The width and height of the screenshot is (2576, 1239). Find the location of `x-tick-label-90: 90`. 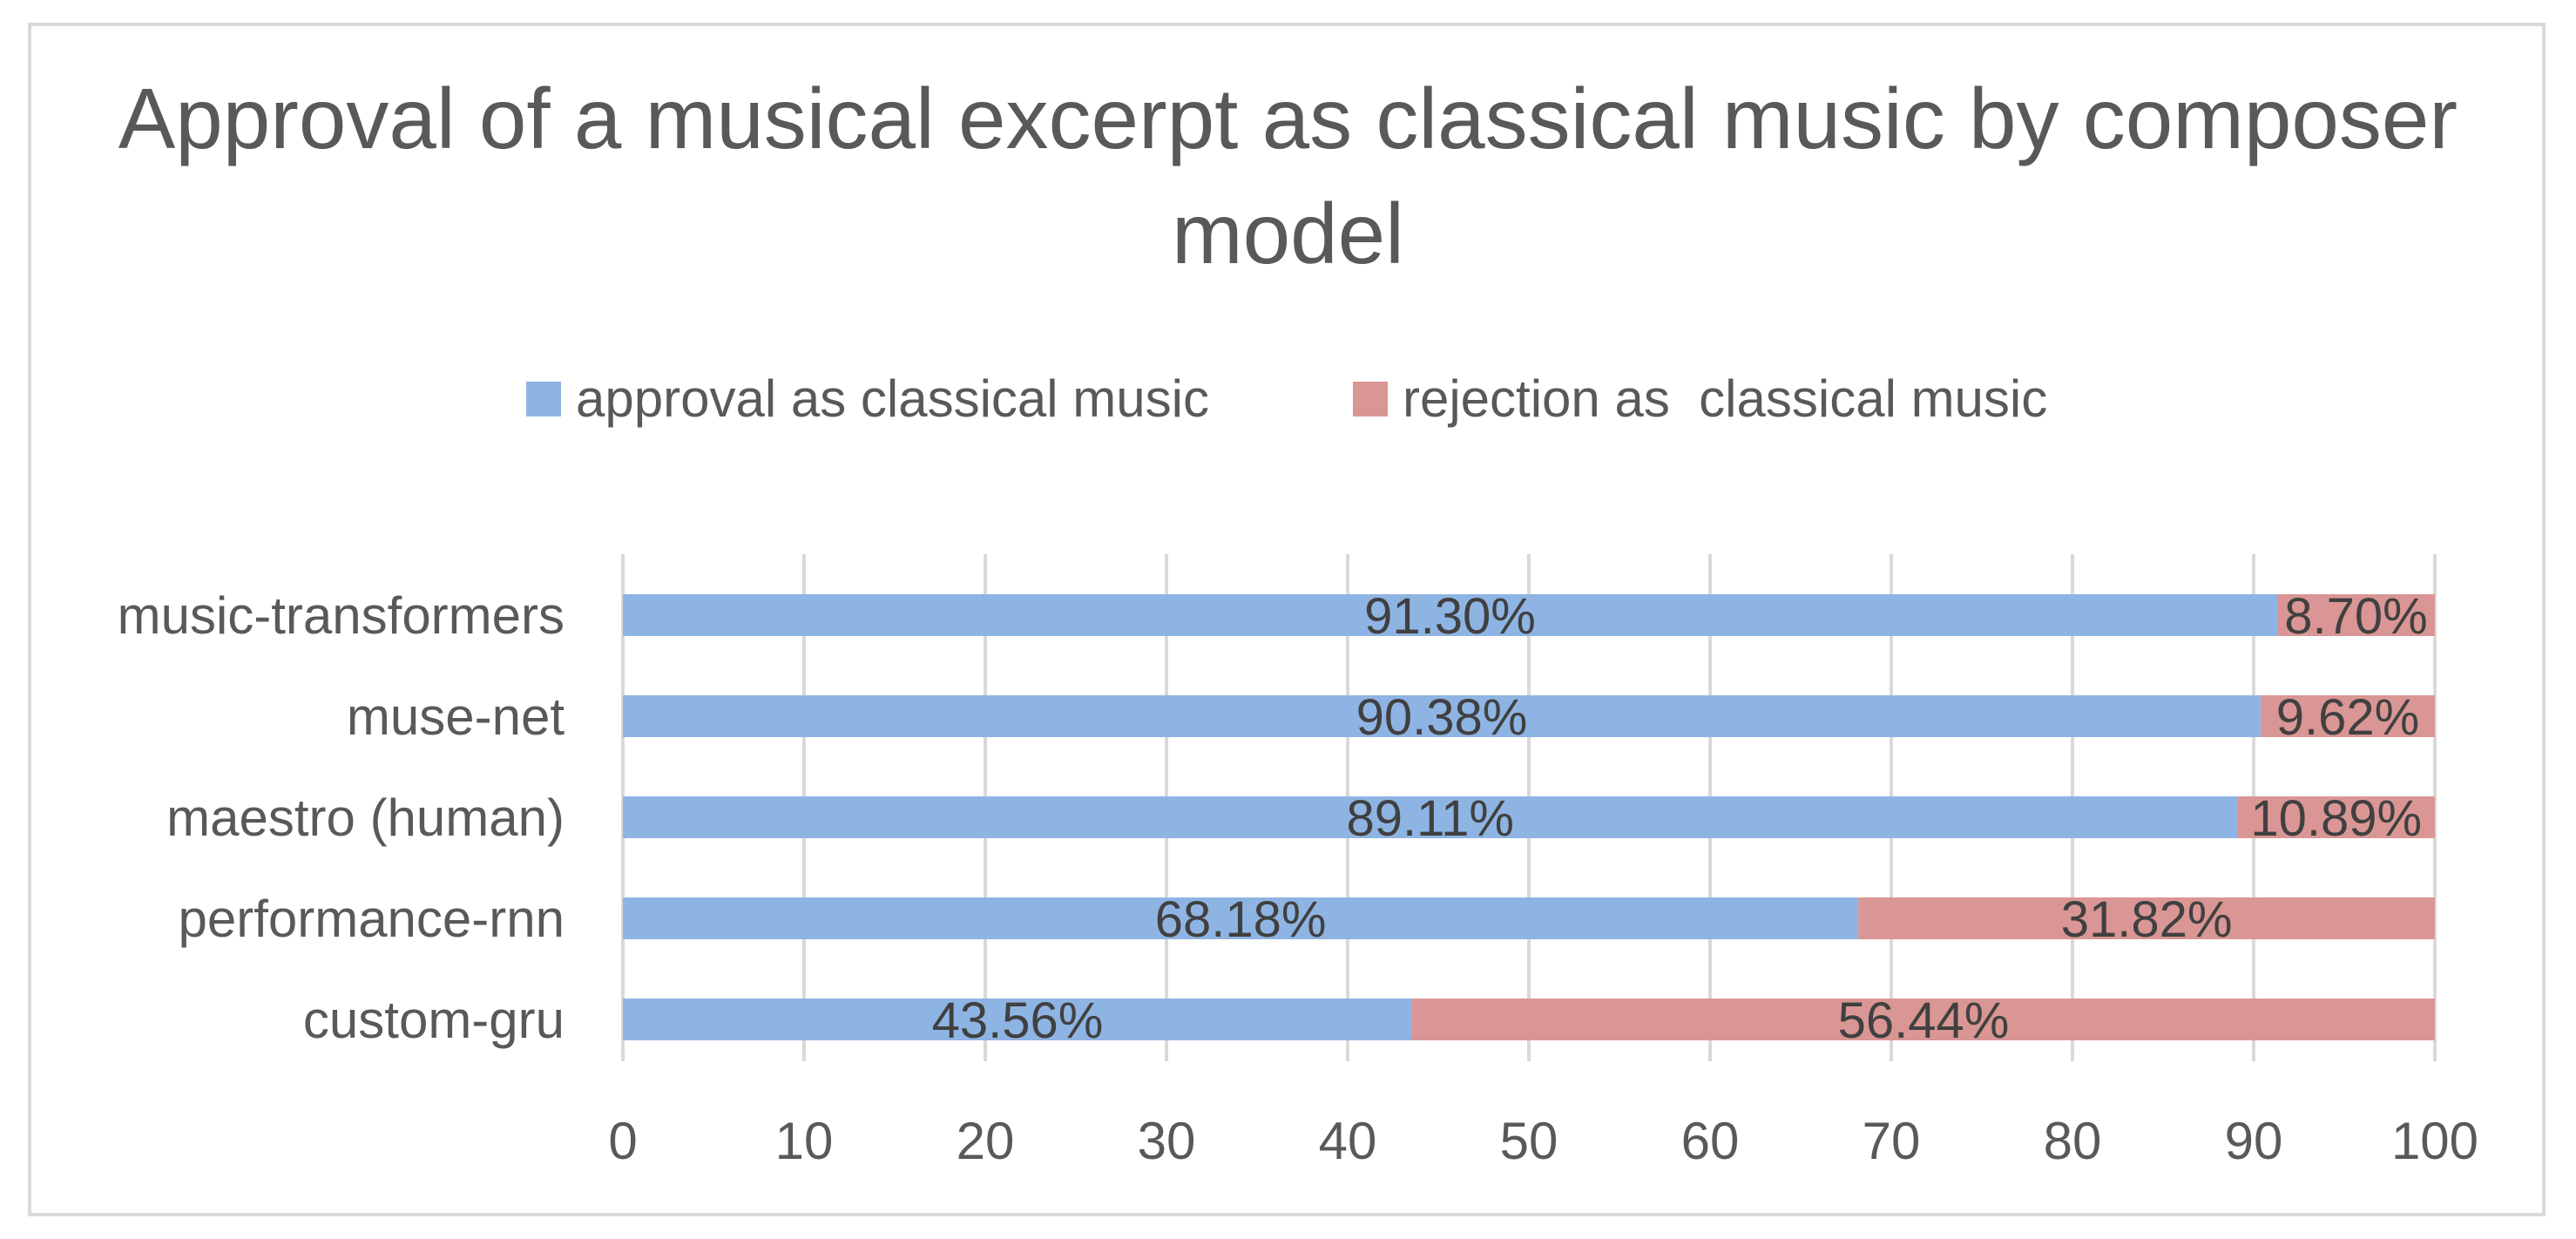

x-tick-label-90: 90 is located at coordinates (2254, 1141).